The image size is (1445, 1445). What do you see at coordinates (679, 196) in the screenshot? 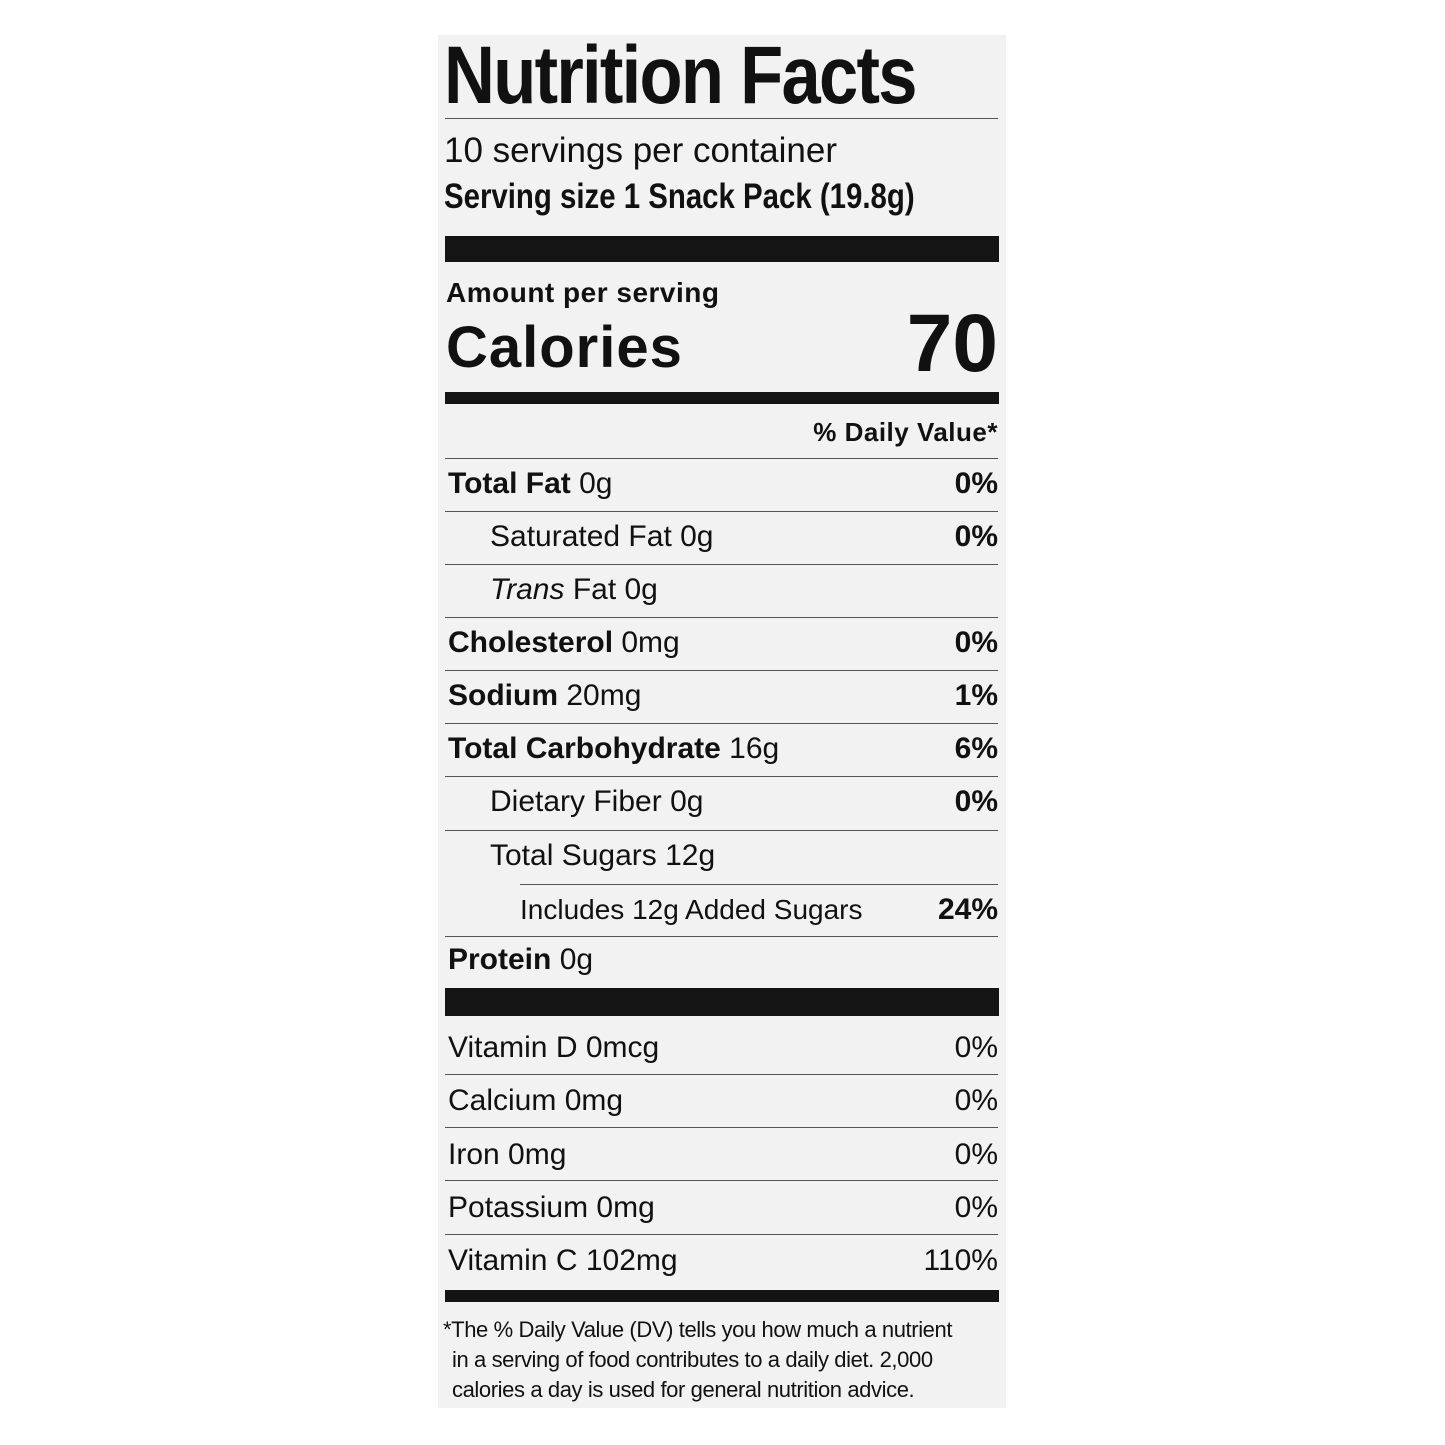
I see `serving-size-text: Serving size 1 Snack Pack (19.8g)` at bounding box center [679, 196].